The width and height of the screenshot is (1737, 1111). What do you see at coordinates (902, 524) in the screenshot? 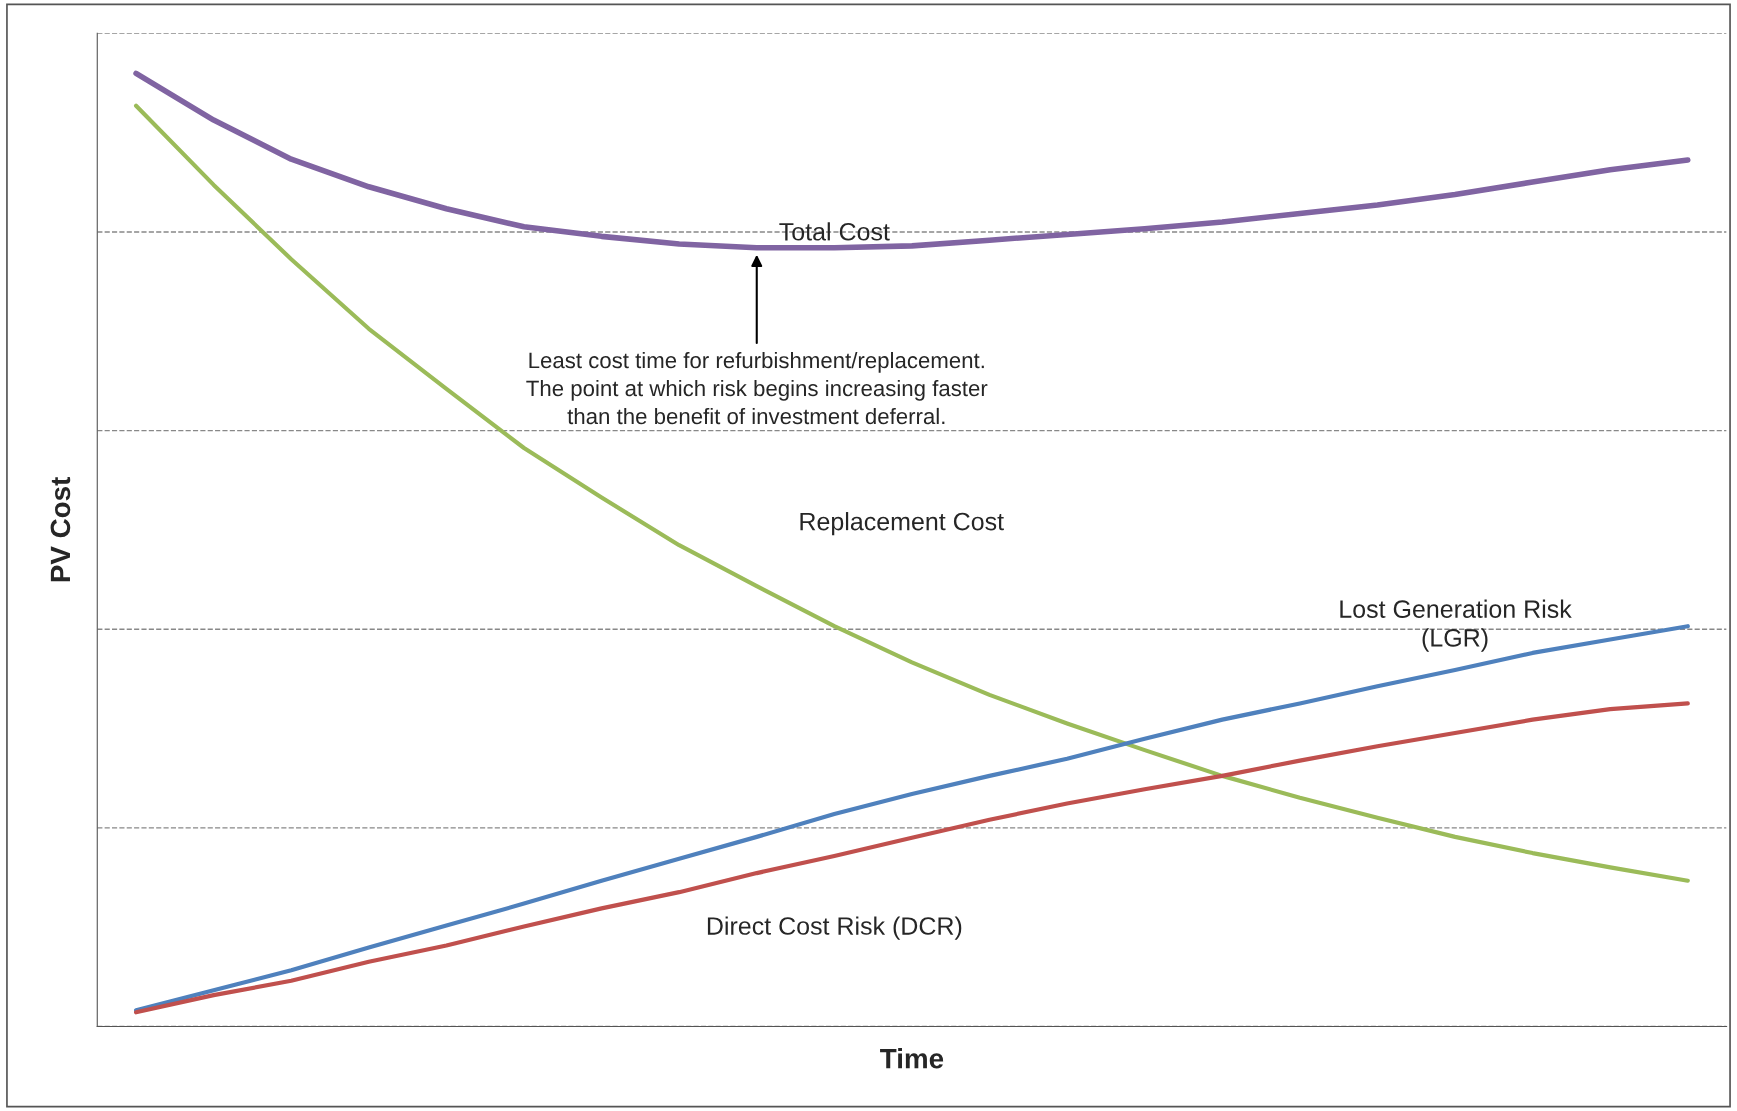
I see `text: Replacement Cost` at bounding box center [902, 524].